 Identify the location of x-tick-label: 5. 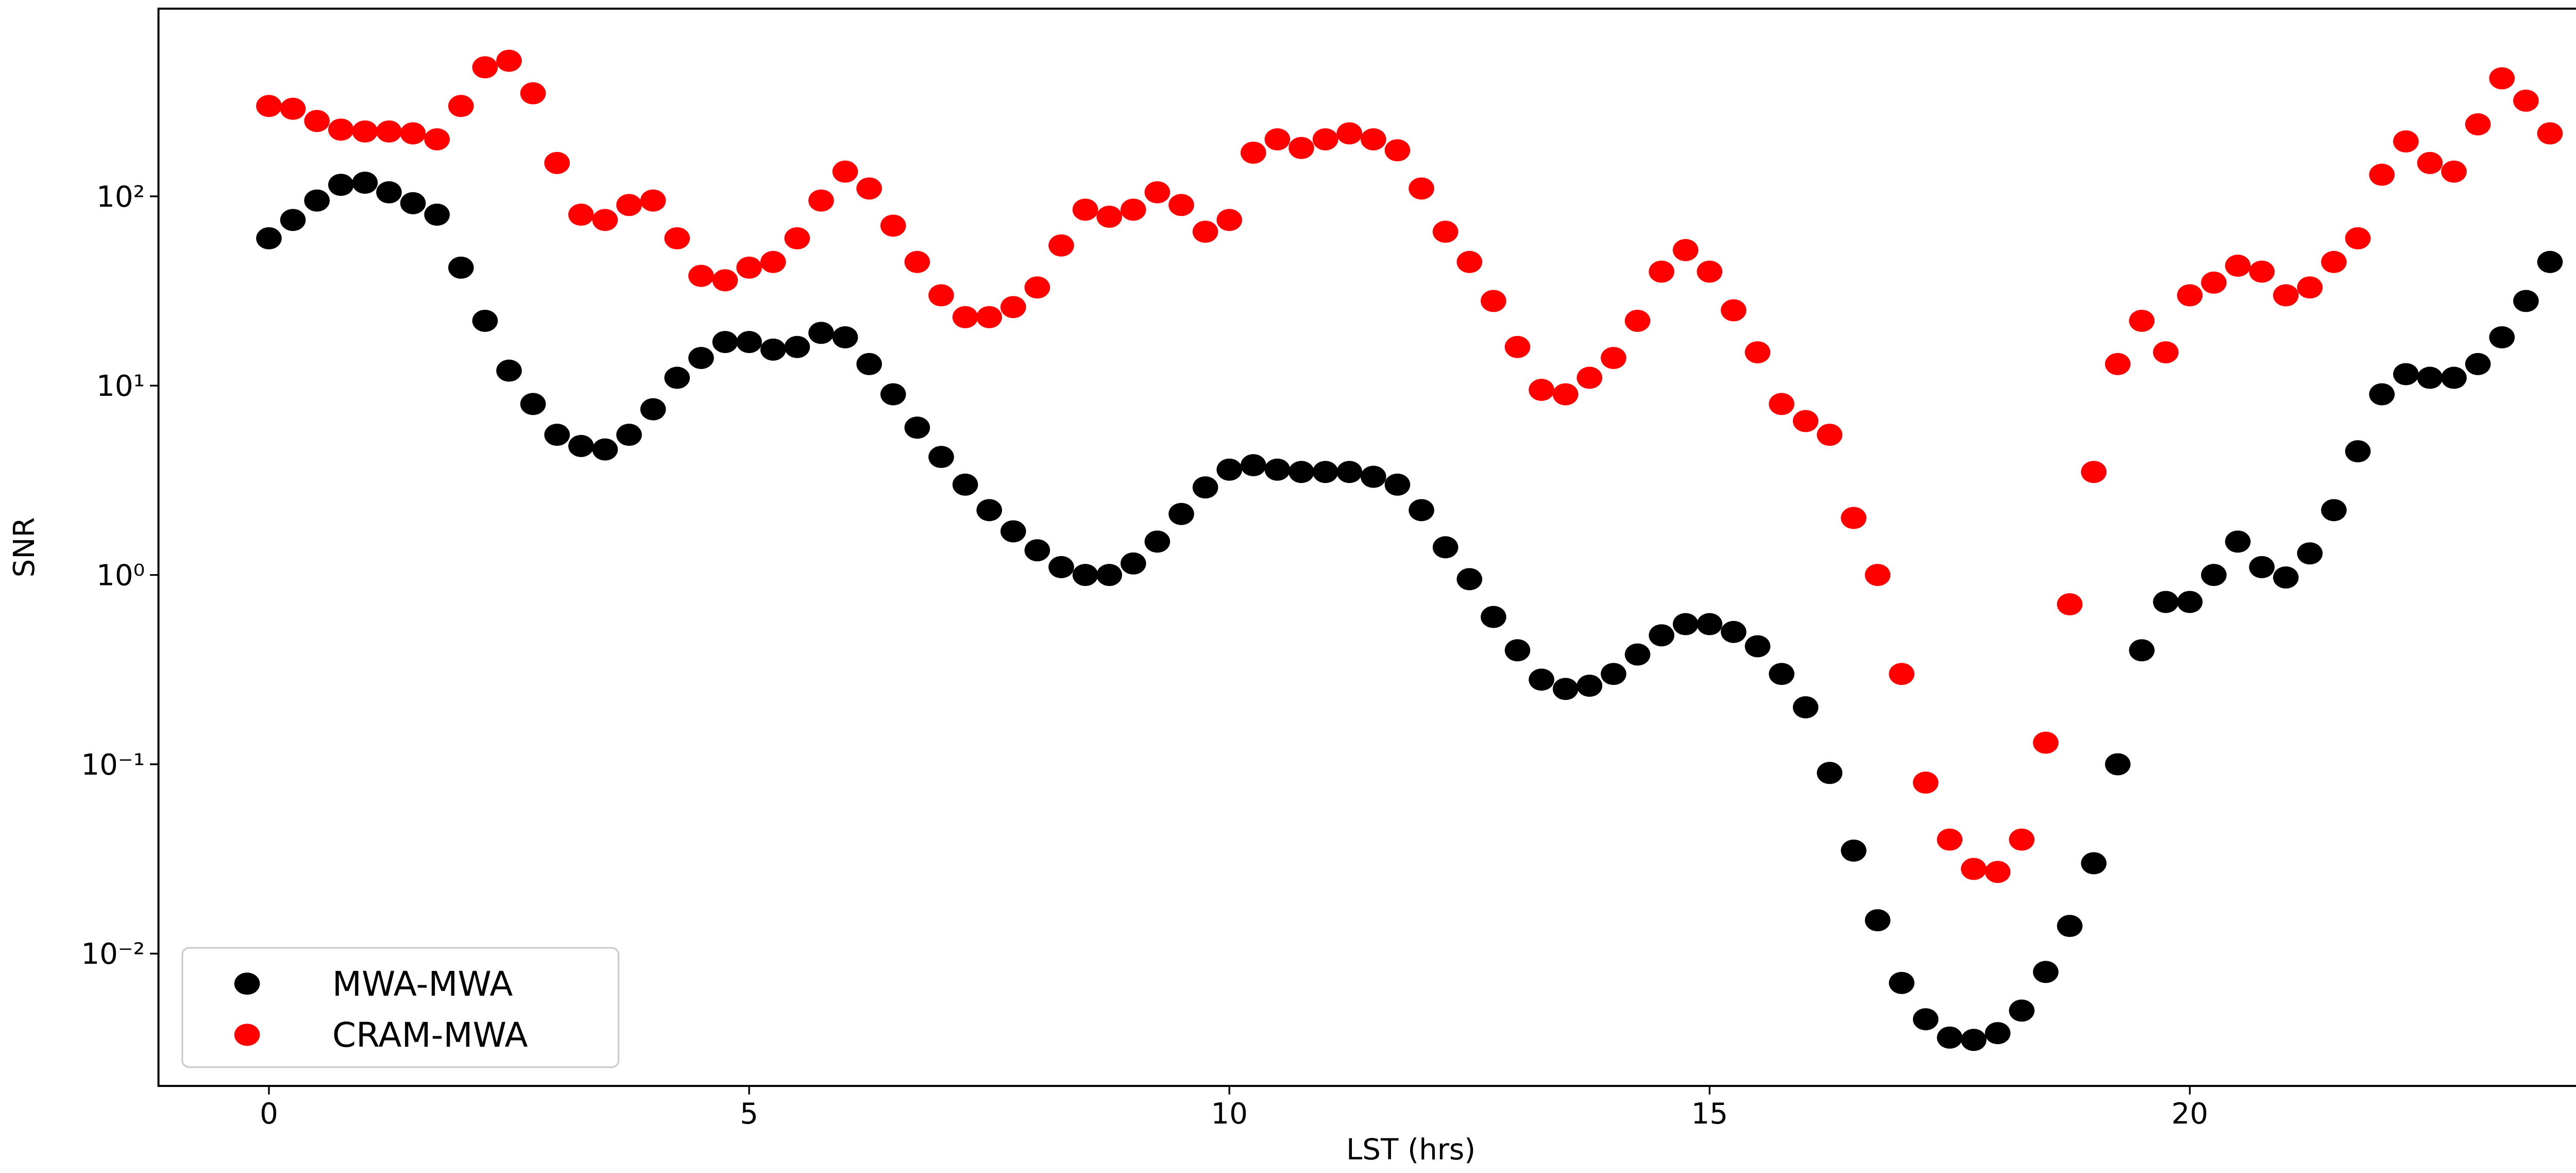
(749, 1114).